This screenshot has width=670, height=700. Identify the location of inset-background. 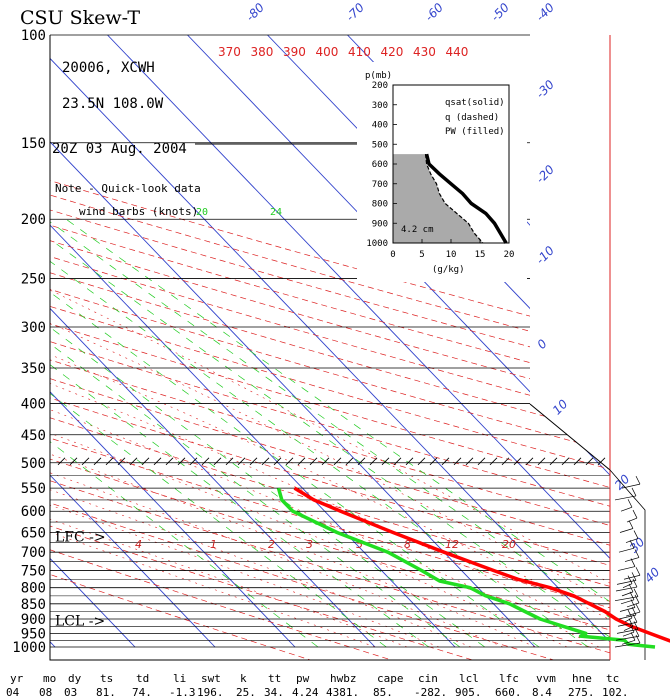
(442, 172).